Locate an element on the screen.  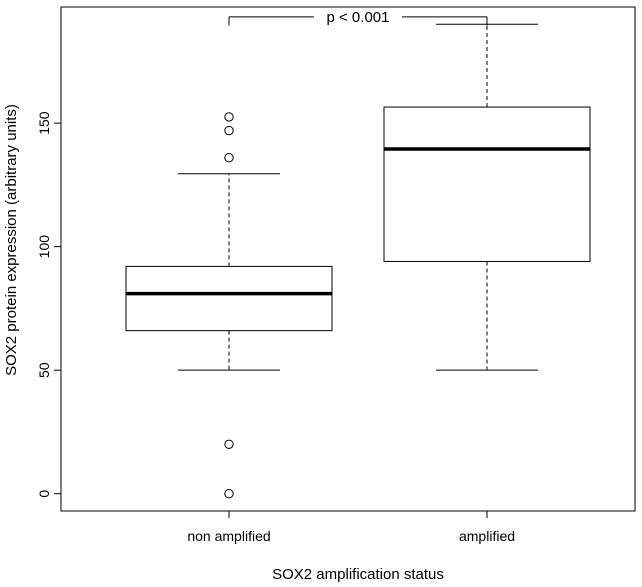
x-tick-label: non amplified is located at coordinates (228, 536).